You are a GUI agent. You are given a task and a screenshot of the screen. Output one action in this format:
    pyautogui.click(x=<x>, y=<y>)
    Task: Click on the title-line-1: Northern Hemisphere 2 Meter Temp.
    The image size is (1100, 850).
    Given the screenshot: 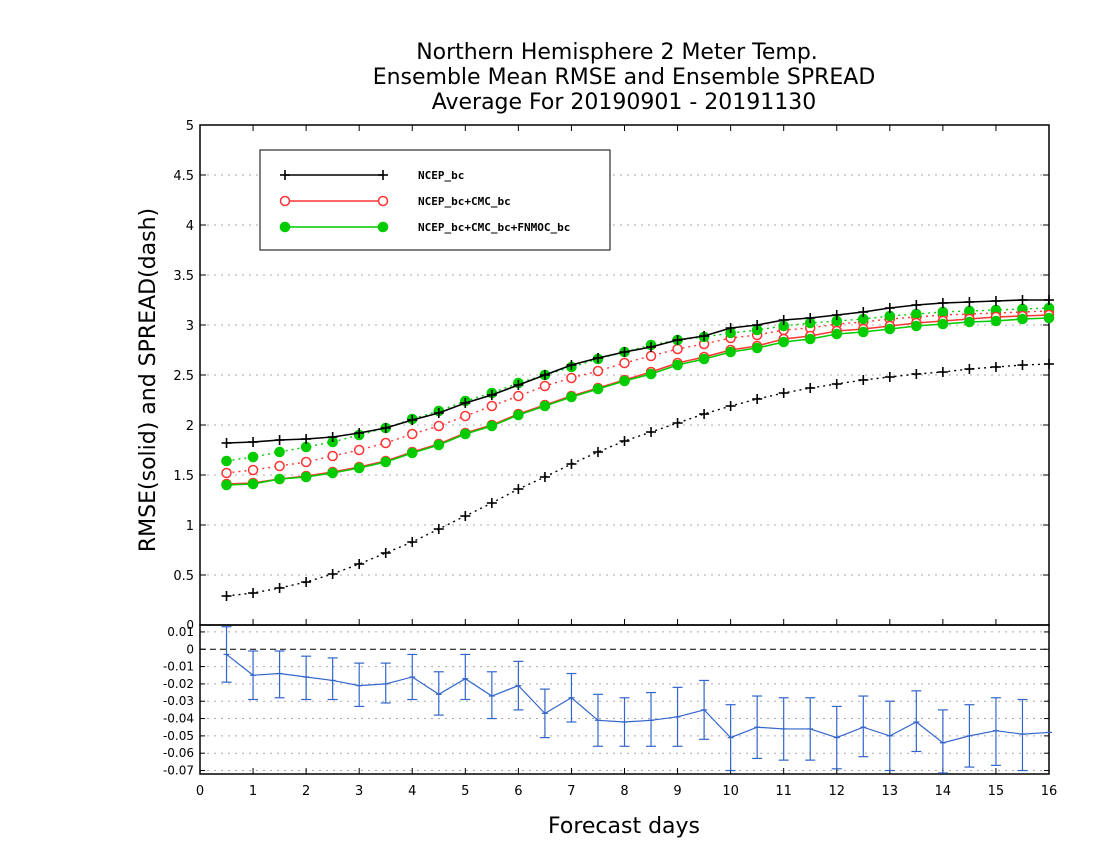 What is the action you would take?
    pyautogui.click(x=617, y=52)
    